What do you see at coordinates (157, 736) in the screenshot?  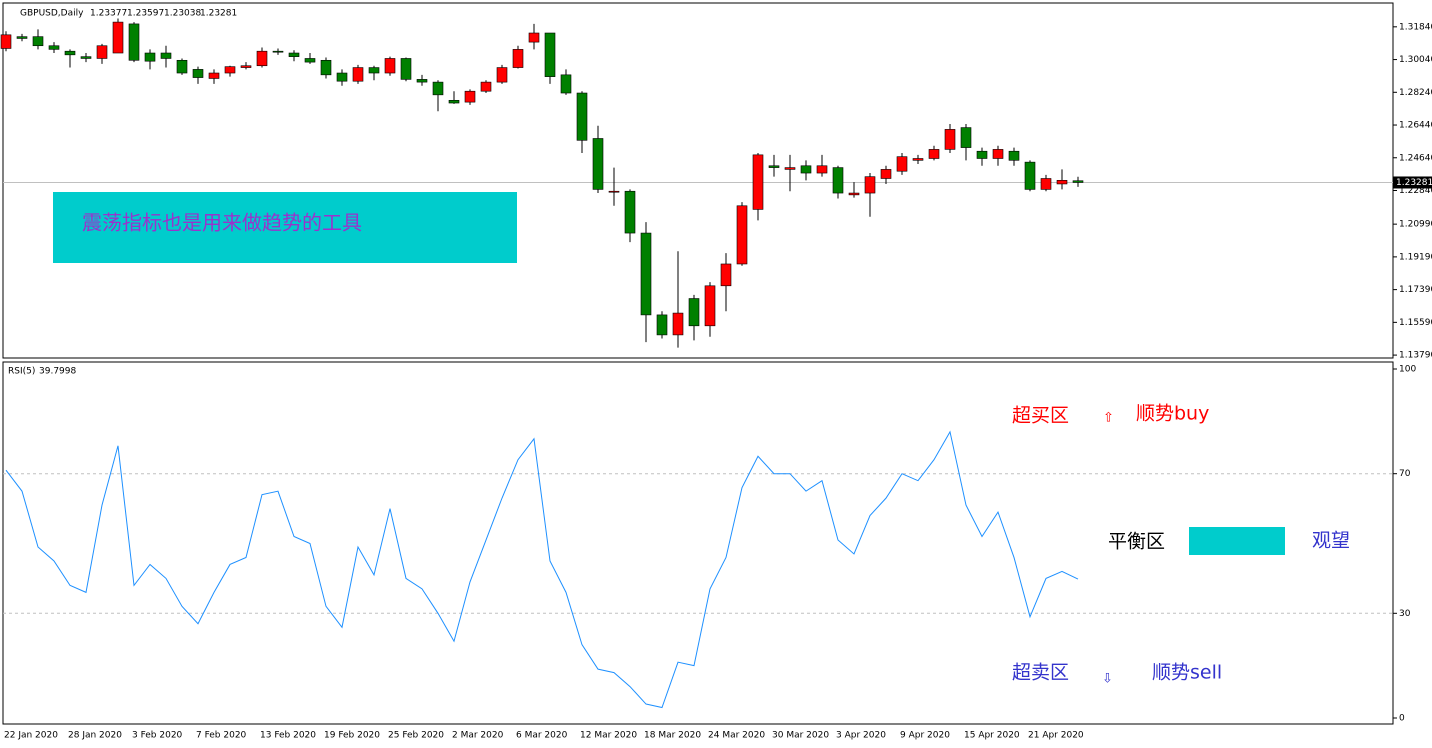 I see `x-tick-label: 3 Feb 2020` at bounding box center [157, 736].